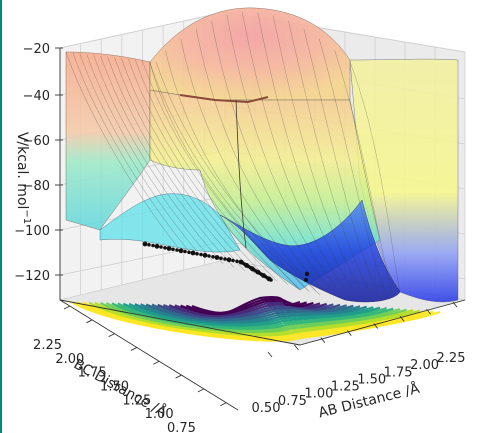 Image resolution: width=489 pixels, height=433 pixels. I want to click on z-tick-label: −20, so click(36, 49).